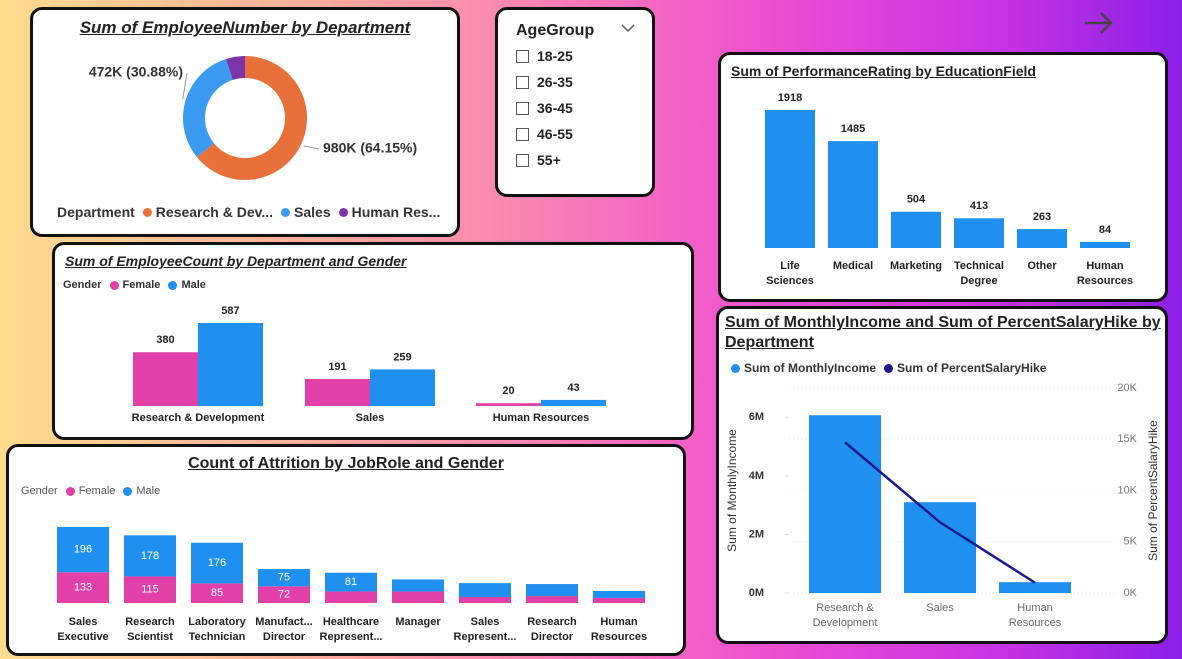 The height and width of the screenshot is (659, 1182). Describe the element at coordinates (522, 134) in the screenshot. I see `checkbox` at that location.